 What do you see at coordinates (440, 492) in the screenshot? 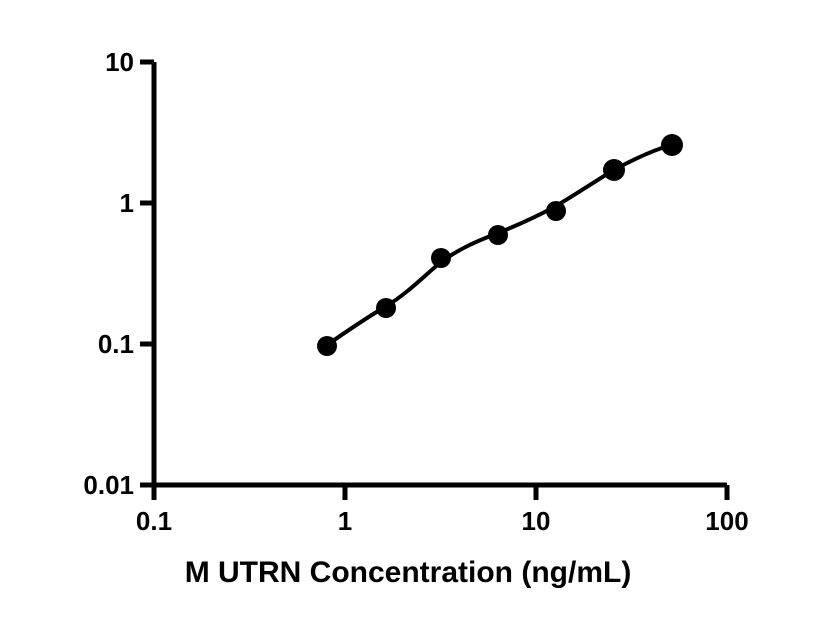
I see `x-axis-ticks` at bounding box center [440, 492].